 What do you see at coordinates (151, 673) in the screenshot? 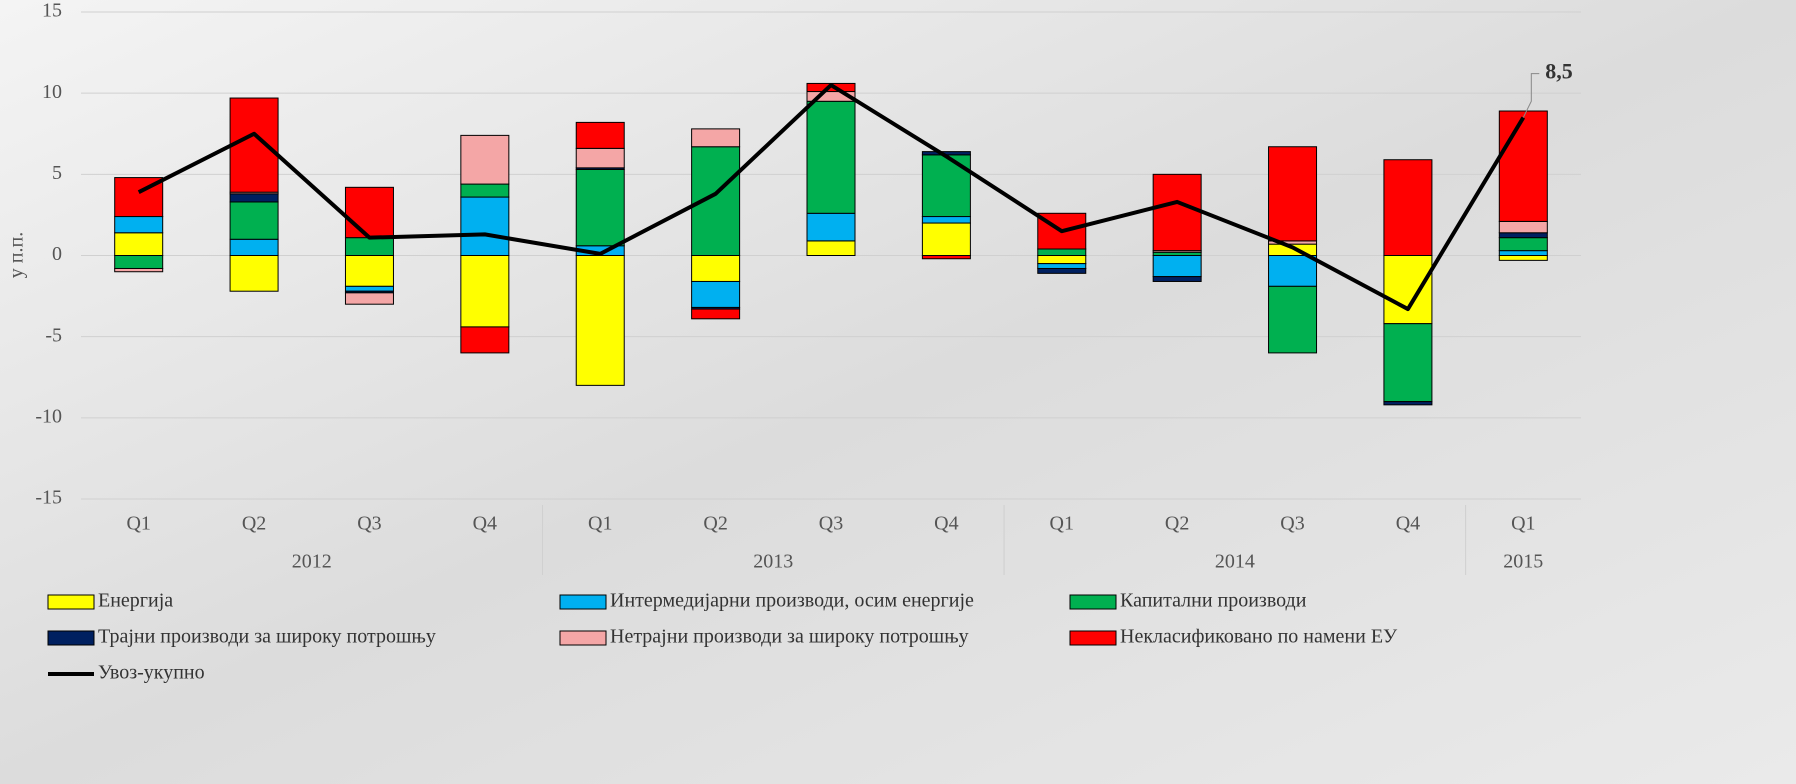
I see `legend-label: Увоз-укупно` at bounding box center [151, 673].